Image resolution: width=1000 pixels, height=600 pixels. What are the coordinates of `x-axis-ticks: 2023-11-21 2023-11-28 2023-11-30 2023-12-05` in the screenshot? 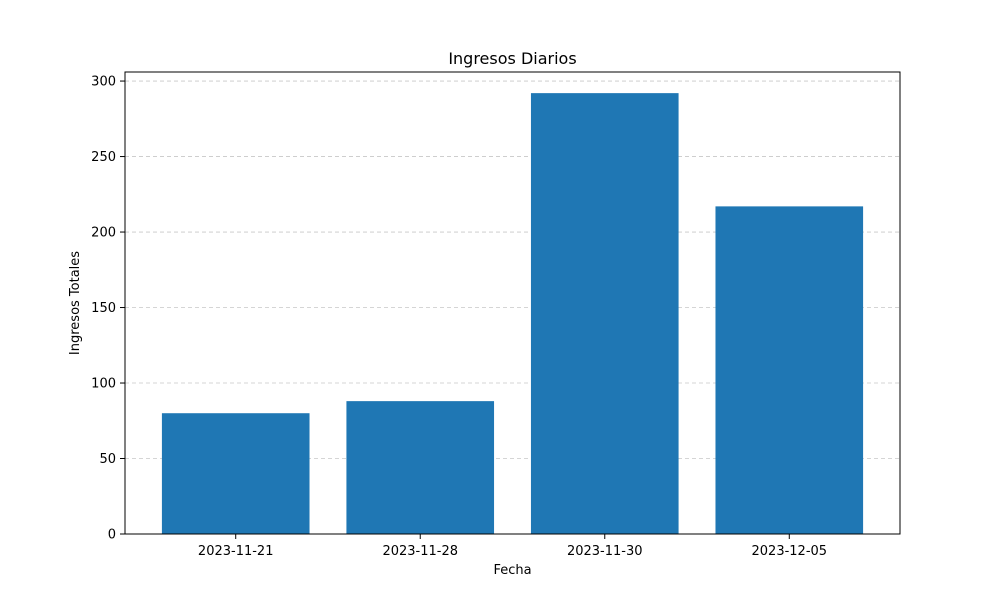 It's located at (512, 546).